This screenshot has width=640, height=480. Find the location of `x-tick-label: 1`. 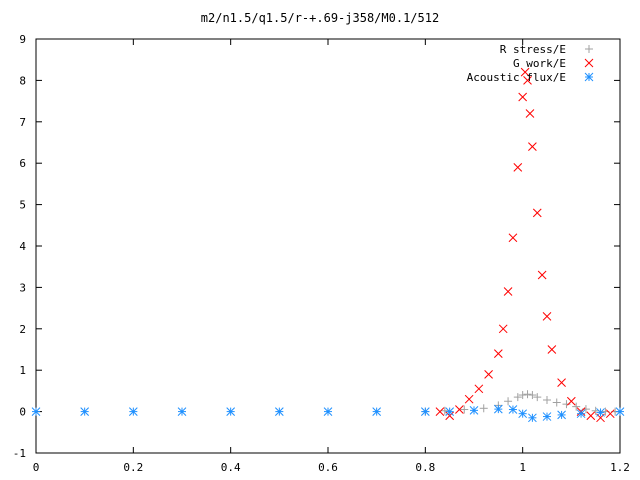

x-tick-label: 1 is located at coordinates (522, 467).